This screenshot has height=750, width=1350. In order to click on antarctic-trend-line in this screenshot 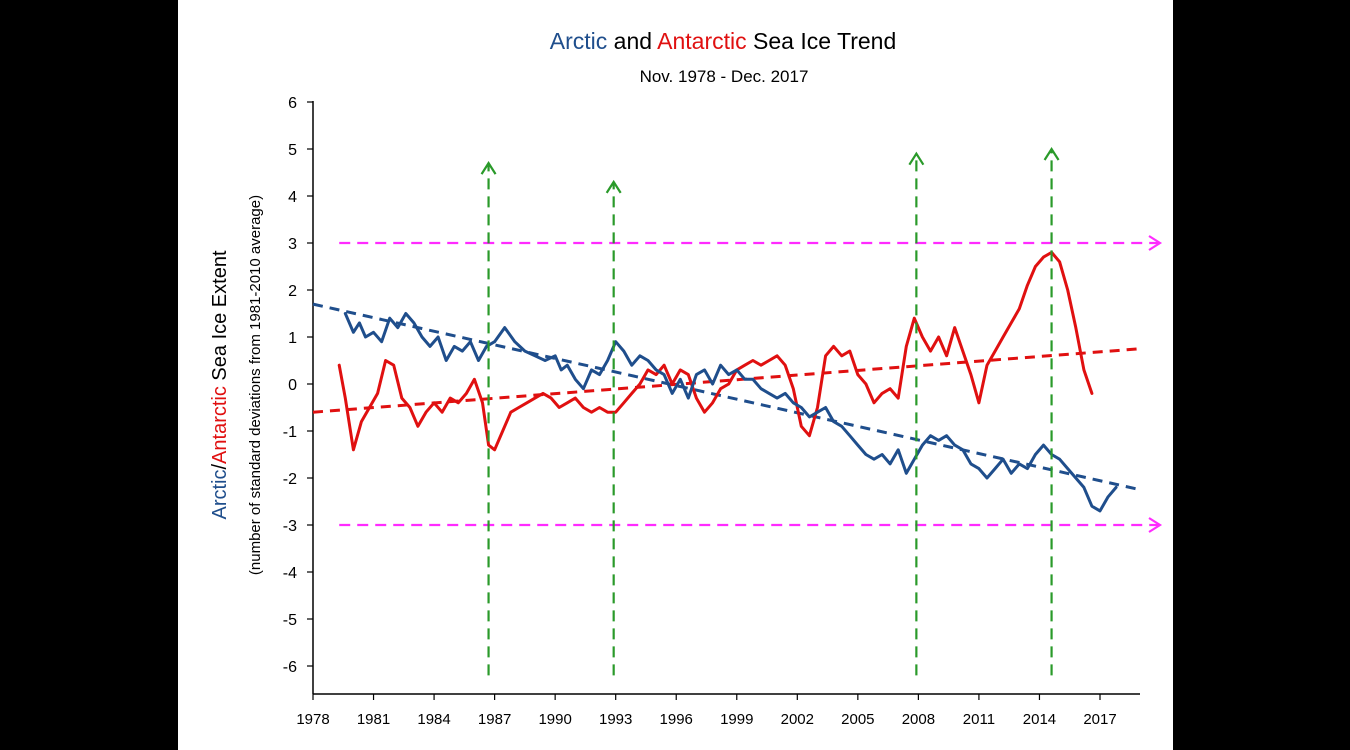, I will do `click(726, 380)`.